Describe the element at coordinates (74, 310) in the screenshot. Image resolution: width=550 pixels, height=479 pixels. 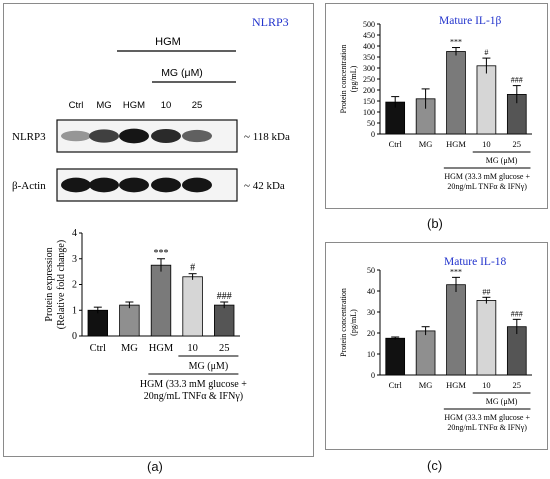
I see `y-tick-label: 1` at that location.